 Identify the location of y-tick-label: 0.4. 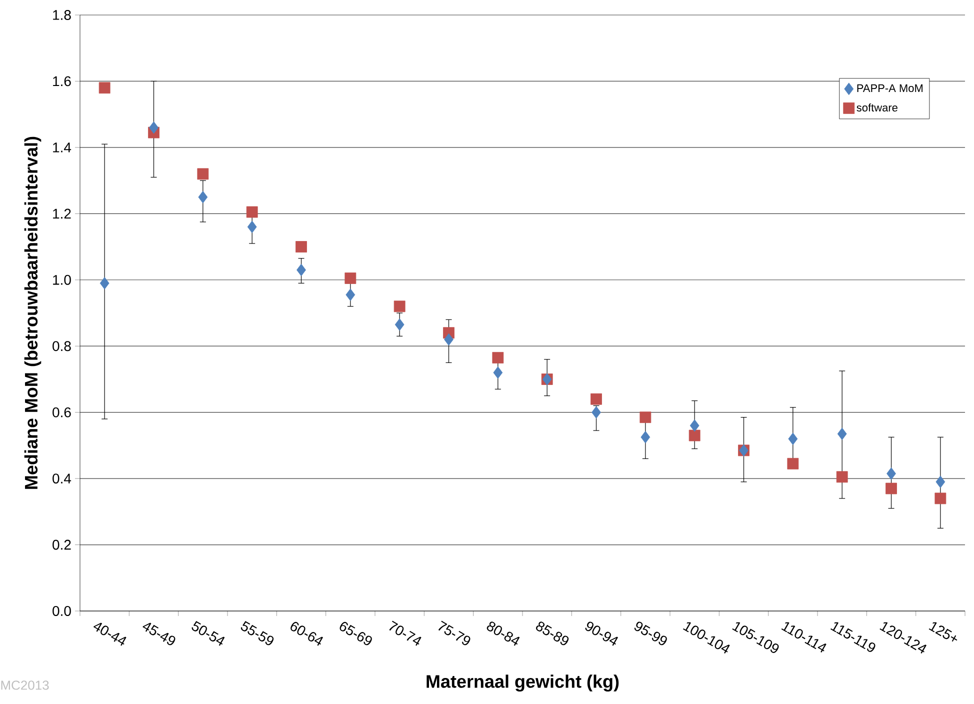
(62, 479).